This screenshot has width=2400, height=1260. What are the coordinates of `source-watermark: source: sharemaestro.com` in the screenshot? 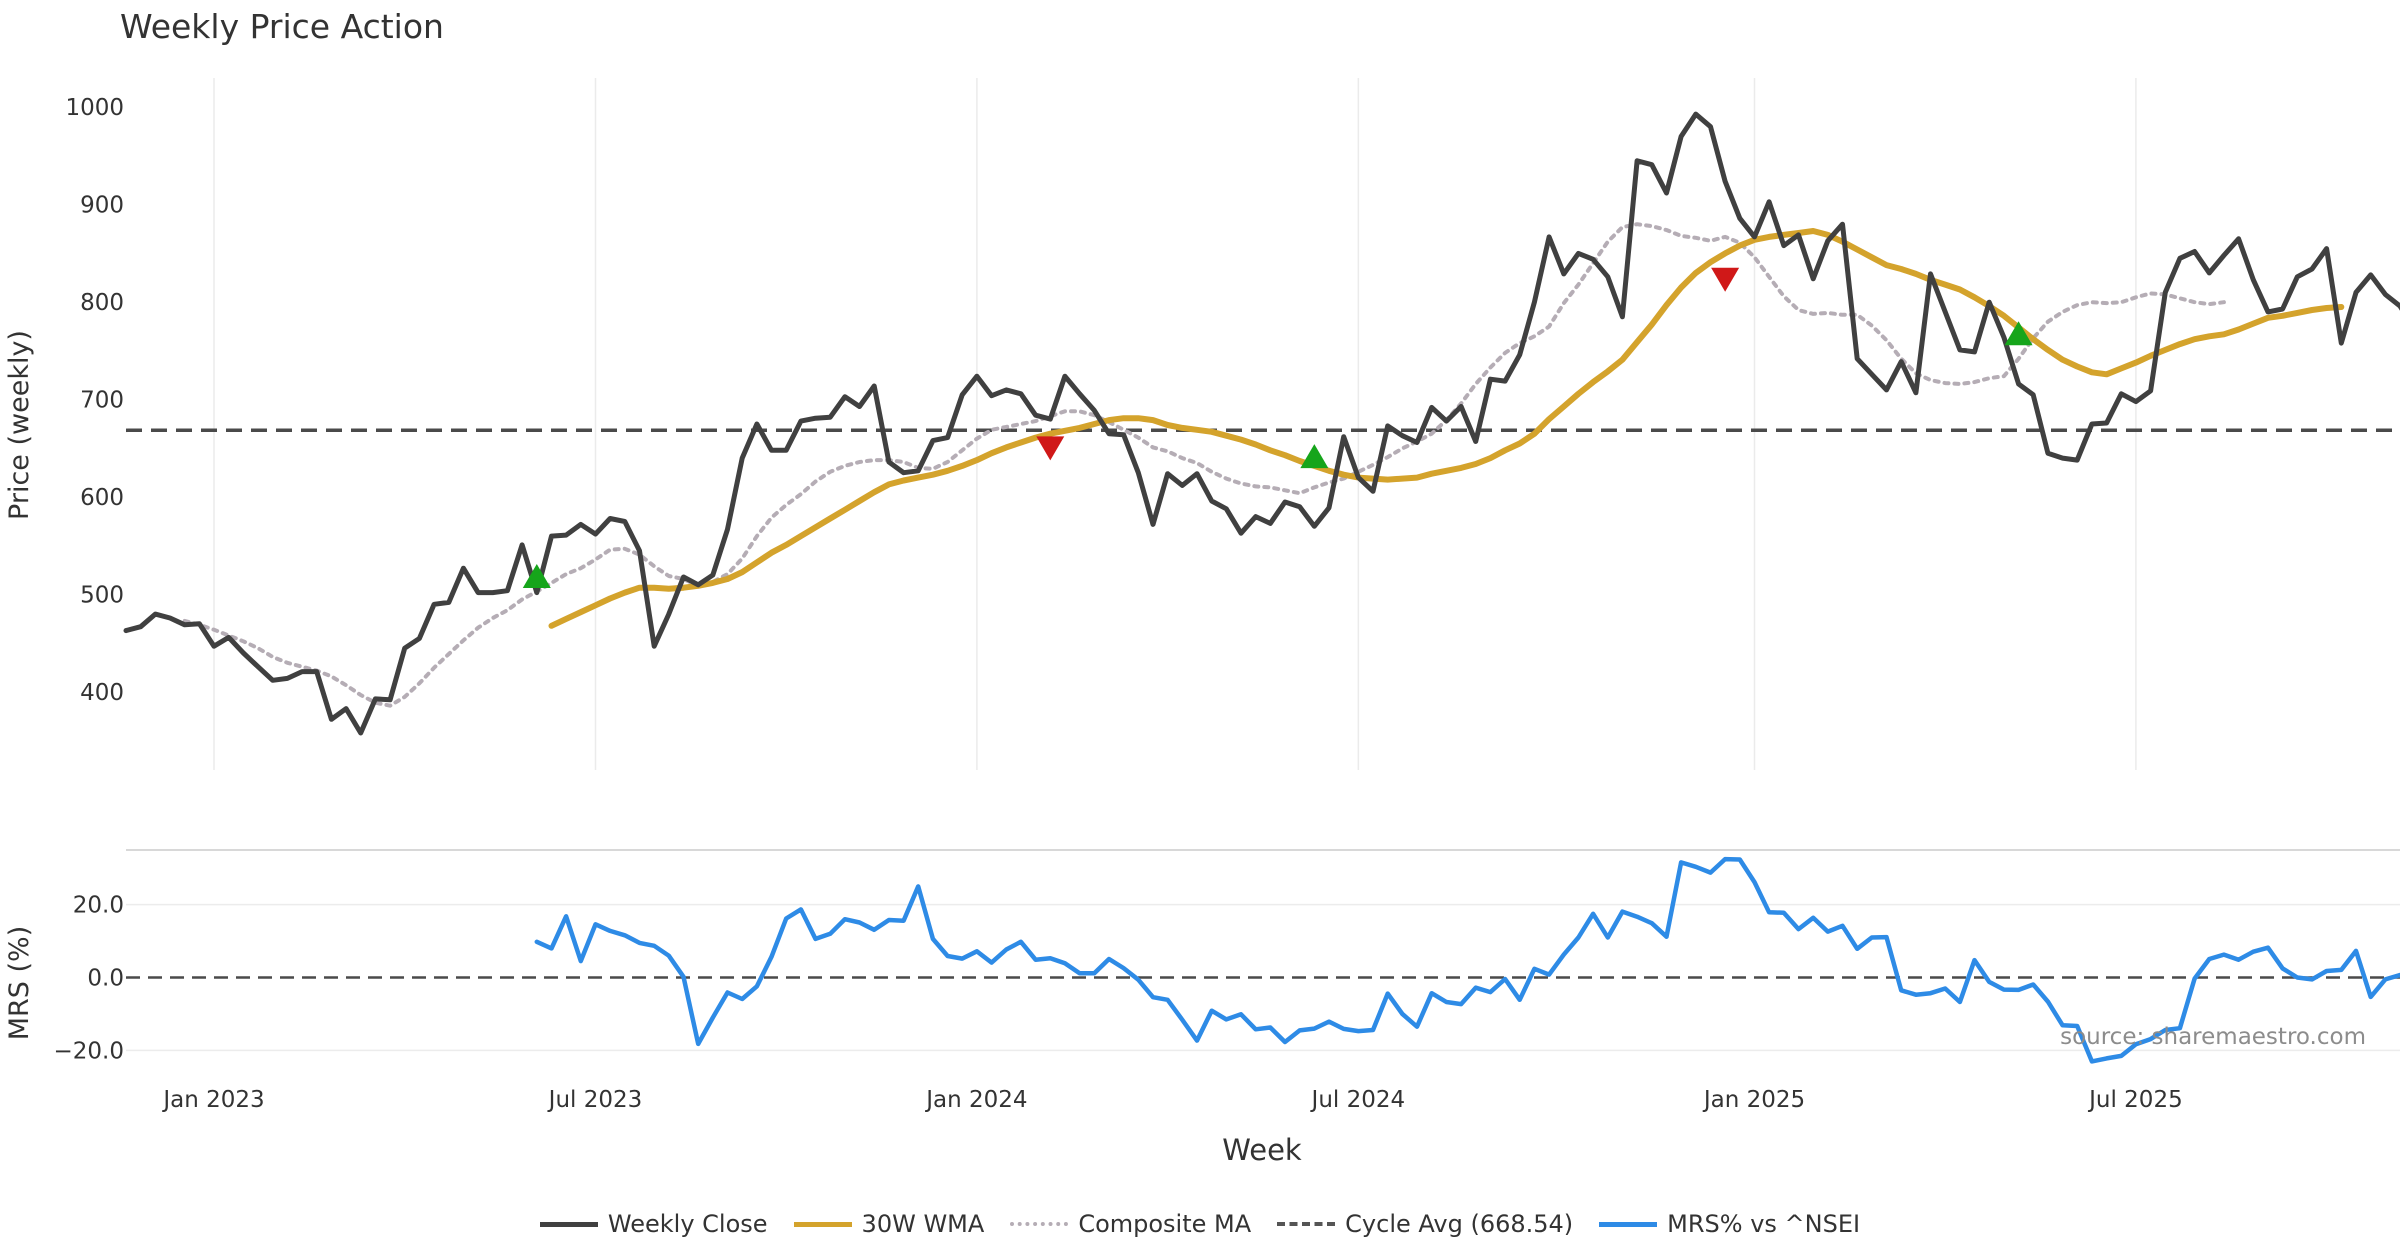 It's located at (2213, 1037).